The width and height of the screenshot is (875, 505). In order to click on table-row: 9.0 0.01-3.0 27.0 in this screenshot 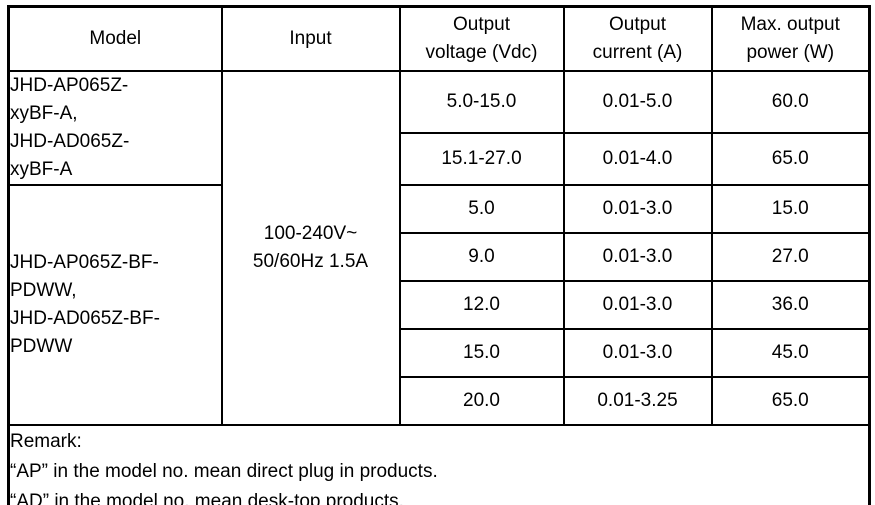, I will do `click(440, 257)`.